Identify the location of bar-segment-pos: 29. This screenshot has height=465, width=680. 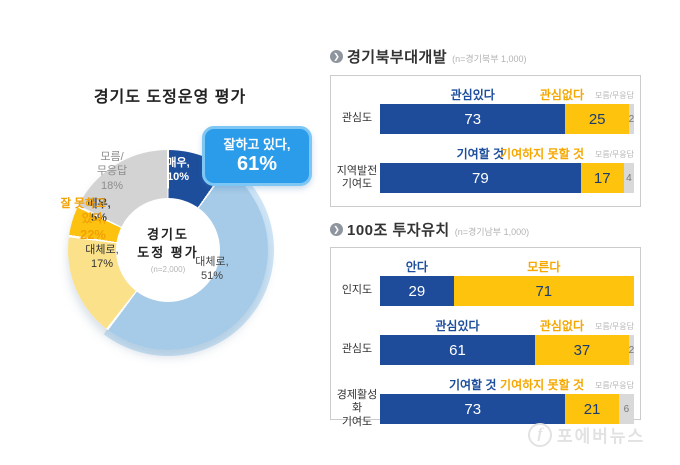
(417, 291).